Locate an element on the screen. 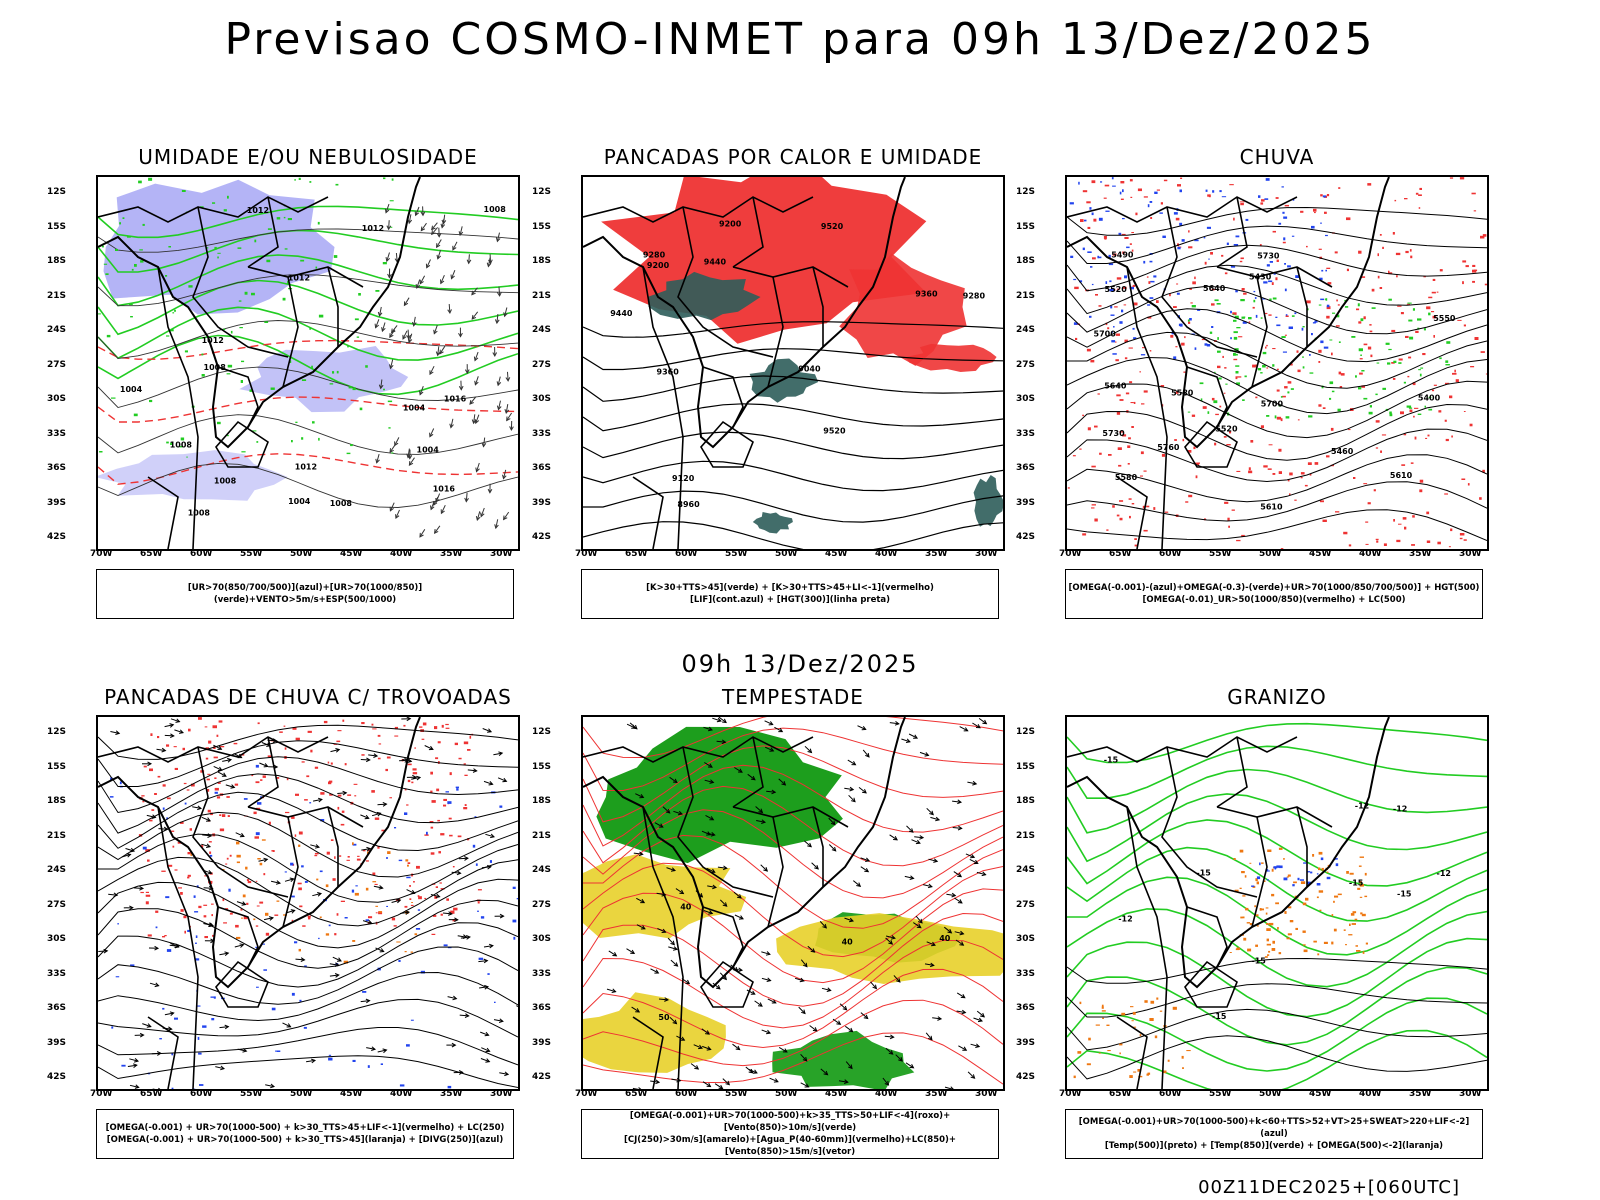  lon-tick-label: 55W is located at coordinates (1220, 554).